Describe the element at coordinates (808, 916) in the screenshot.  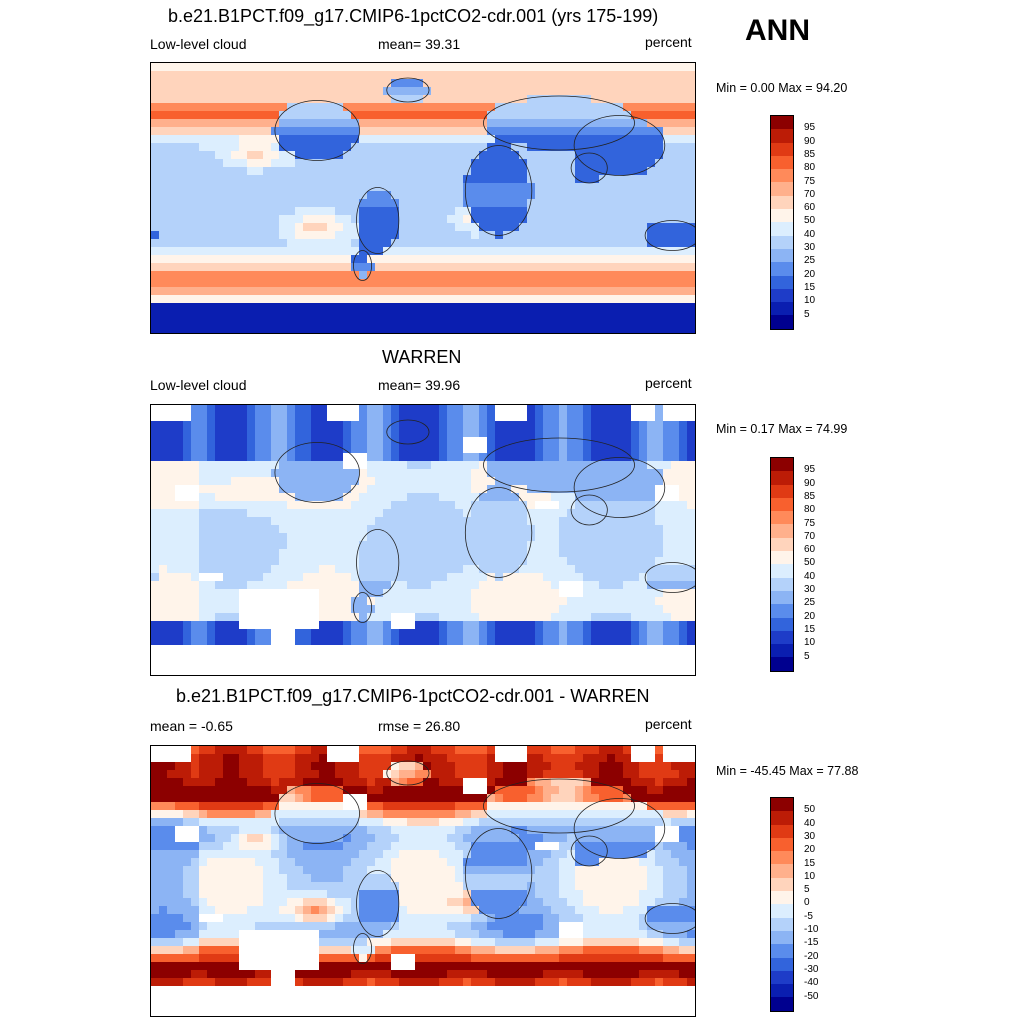
I see `colorbar-tick-label: -5` at that location.